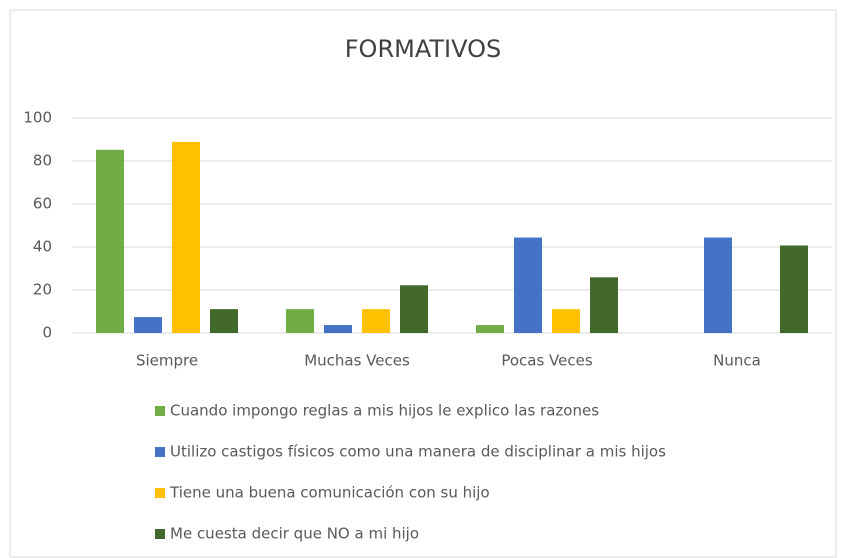  Describe the element at coordinates (42, 204) in the screenshot. I see `y-tick-label: 60` at that location.